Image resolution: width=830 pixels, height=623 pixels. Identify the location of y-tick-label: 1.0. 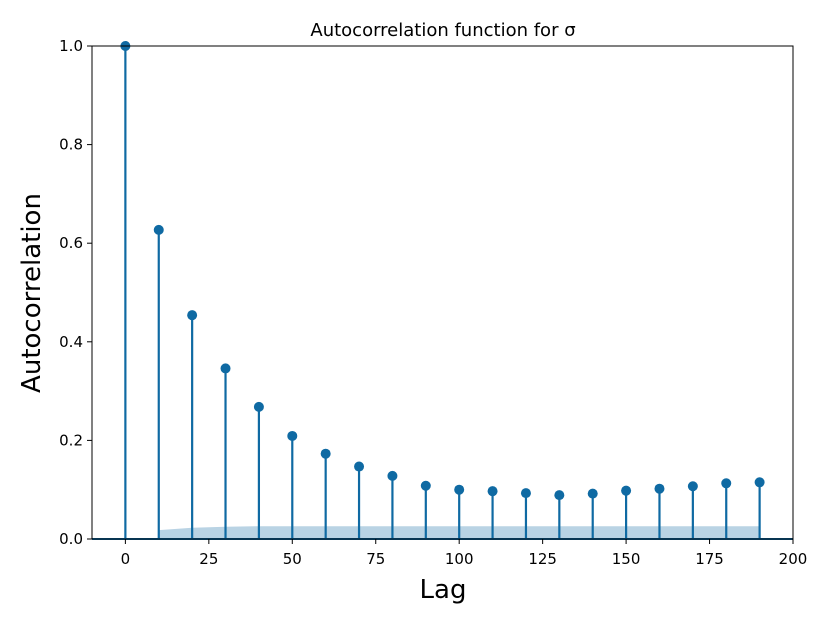
(71, 46).